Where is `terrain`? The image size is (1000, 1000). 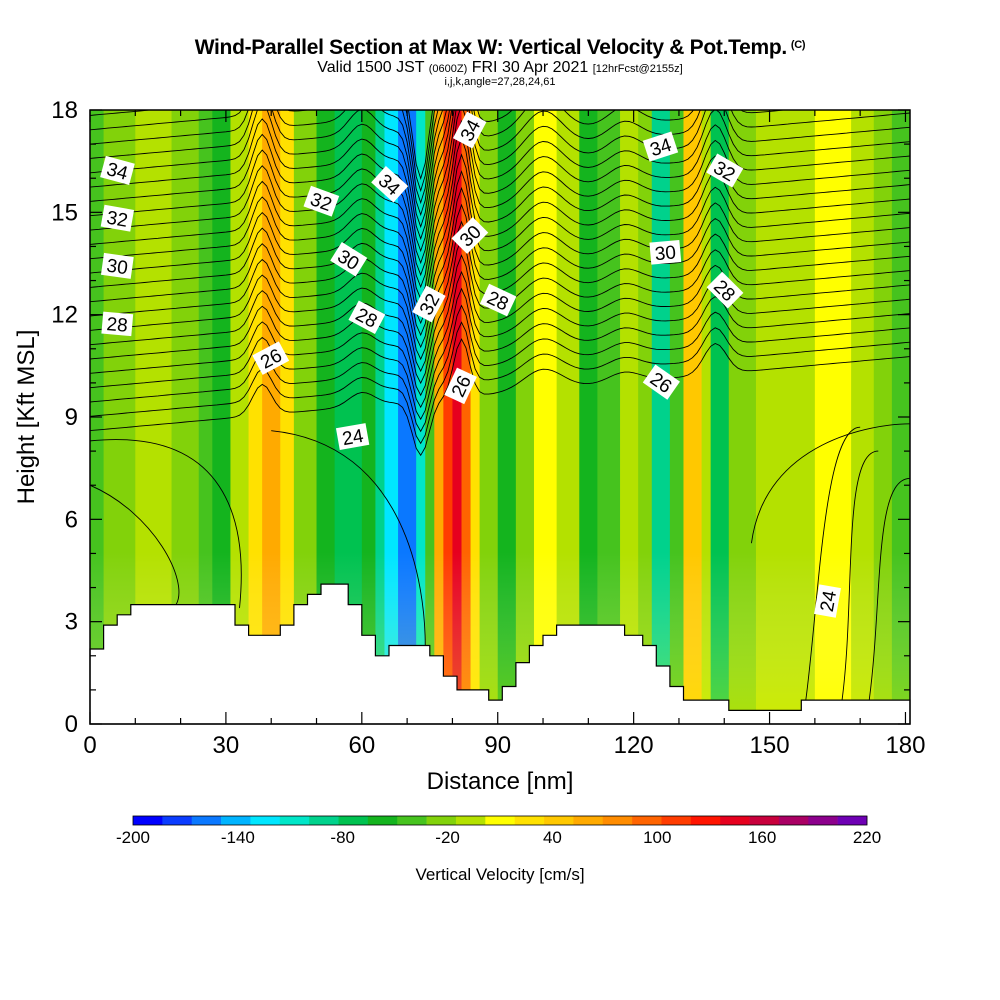 terrain is located at coordinates (500, 654).